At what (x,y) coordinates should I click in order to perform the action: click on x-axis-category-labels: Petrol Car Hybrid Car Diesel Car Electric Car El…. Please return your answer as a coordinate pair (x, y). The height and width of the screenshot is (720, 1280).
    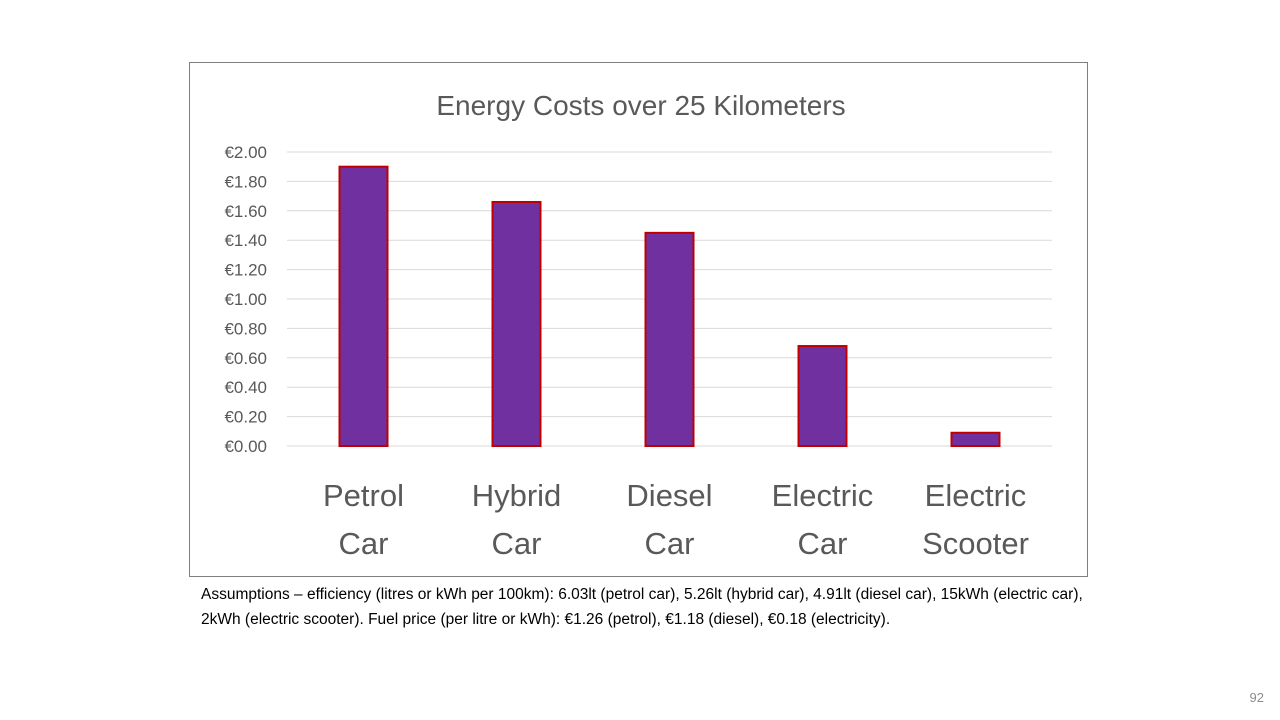
    Looking at the image, I should click on (676, 519).